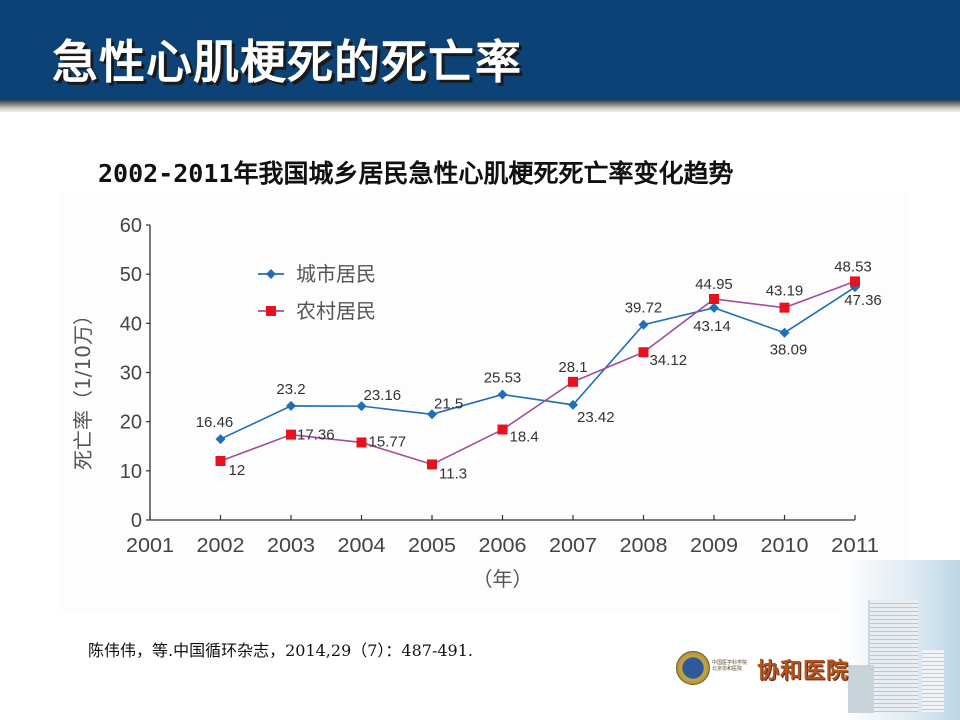 This screenshot has width=960, height=720. What do you see at coordinates (524, 437) in the screenshot?
I see `data-label: 18.4` at bounding box center [524, 437].